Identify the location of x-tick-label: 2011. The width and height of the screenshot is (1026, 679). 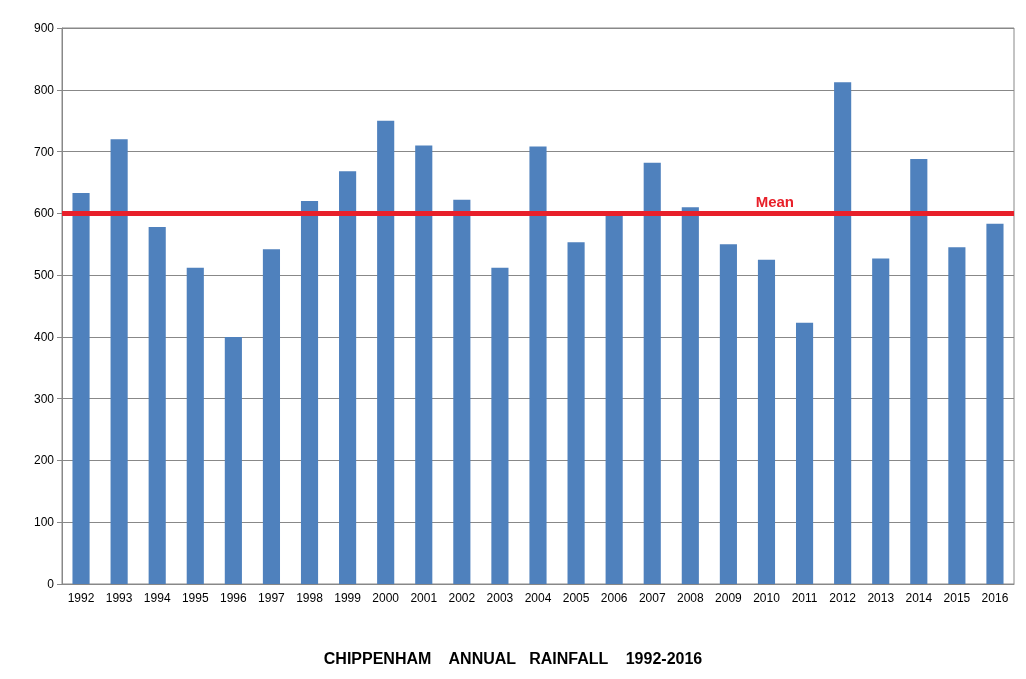
(804, 598).